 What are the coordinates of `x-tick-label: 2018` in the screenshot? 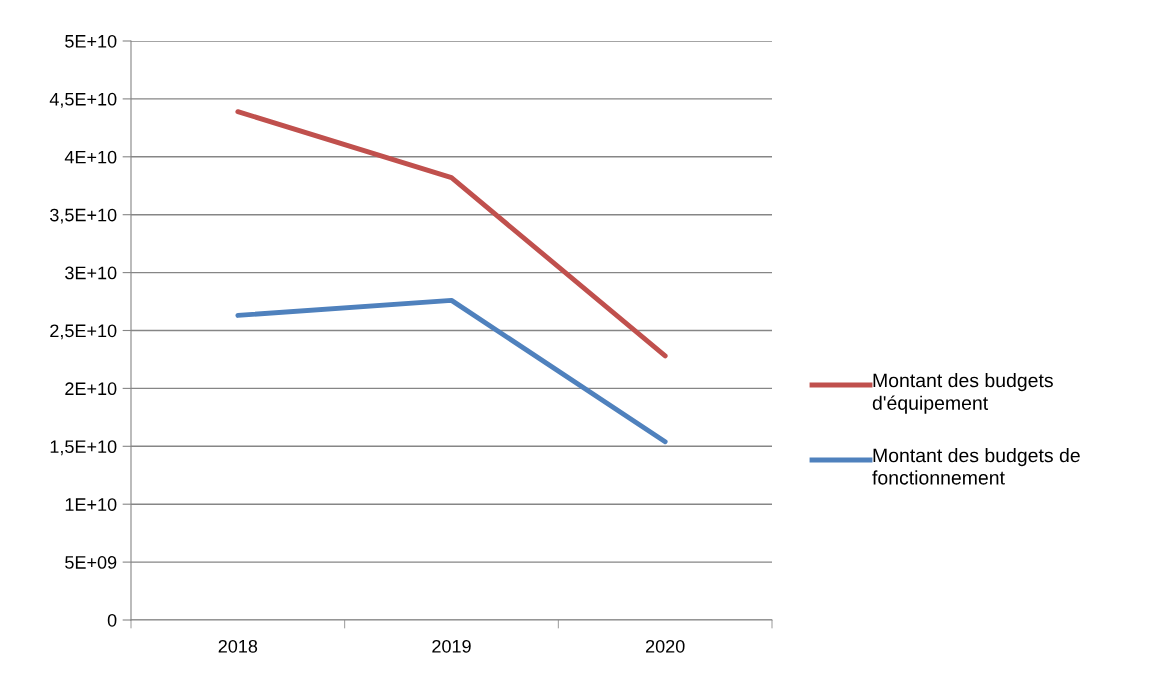 It's located at (238, 646).